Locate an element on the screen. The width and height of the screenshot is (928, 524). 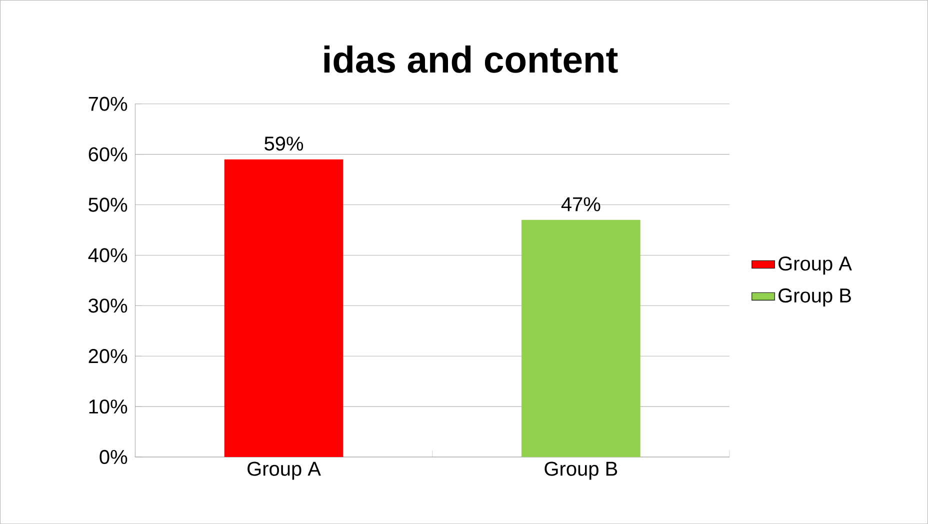
y-tick-label: 20% is located at coordinates (108, 356).